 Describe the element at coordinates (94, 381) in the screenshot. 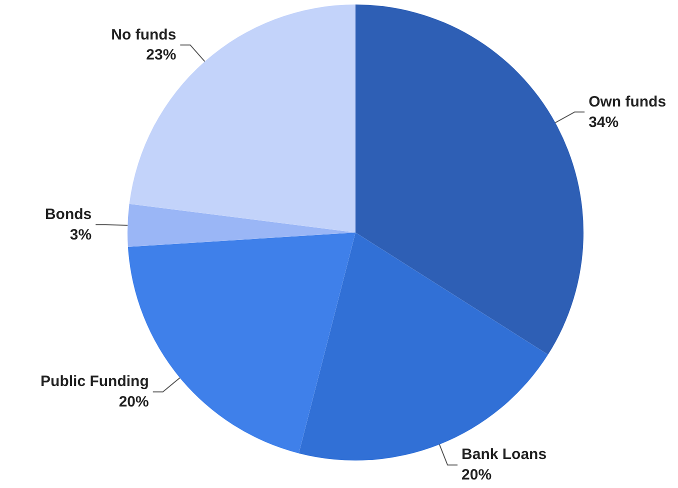

I see `slice-label: Public Funding` at that location.